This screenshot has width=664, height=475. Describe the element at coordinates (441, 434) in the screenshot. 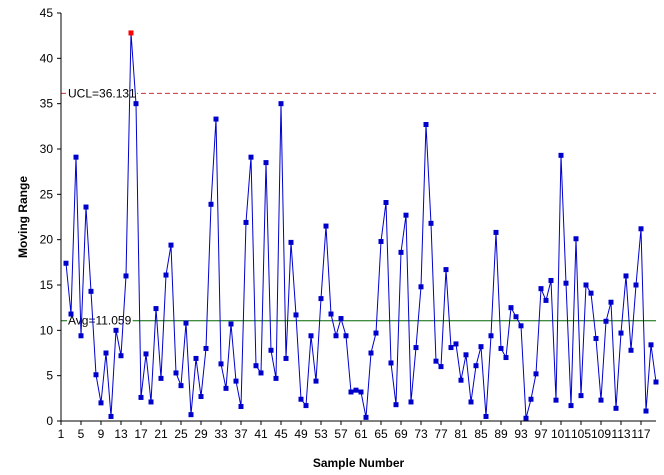

I see `x-tick-label: 77` at that location.